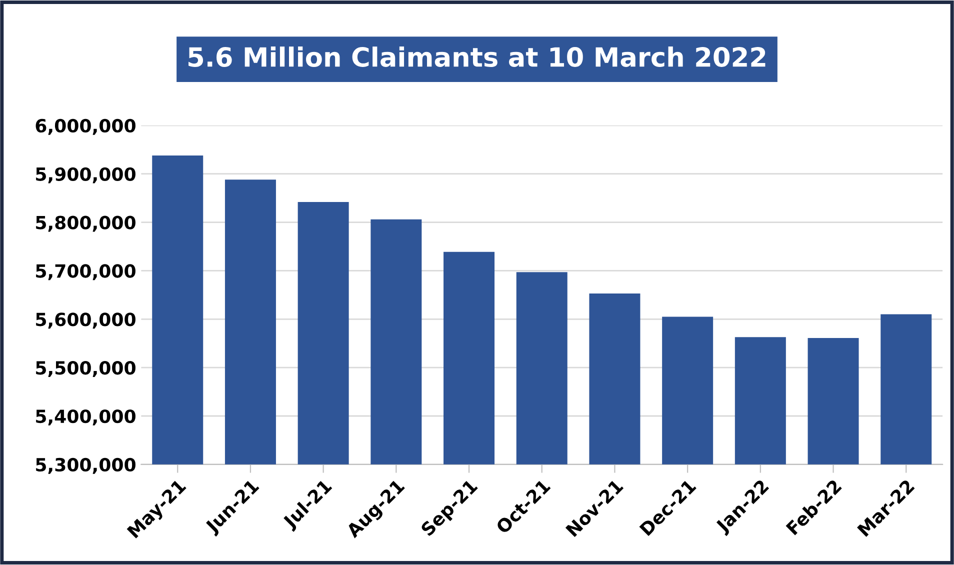 The image size is (954, 565). I want to click on y-tick-label: 5,800,000, so click(86, 224).